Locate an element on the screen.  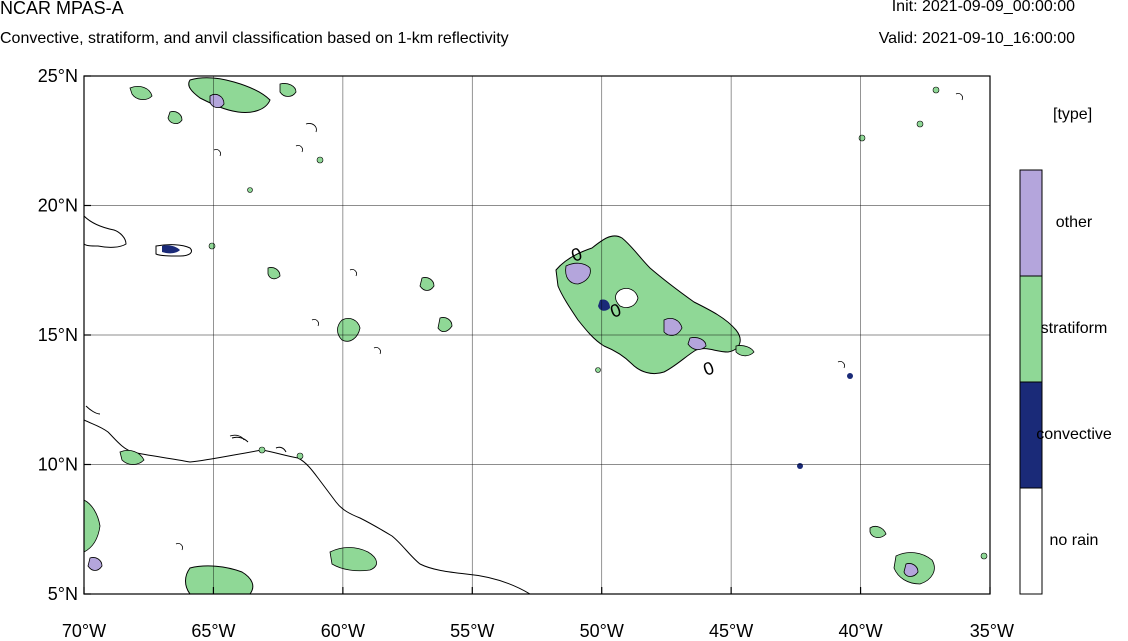
legend-label-stratiform: stratiform is located at coordinates (1074, 328).